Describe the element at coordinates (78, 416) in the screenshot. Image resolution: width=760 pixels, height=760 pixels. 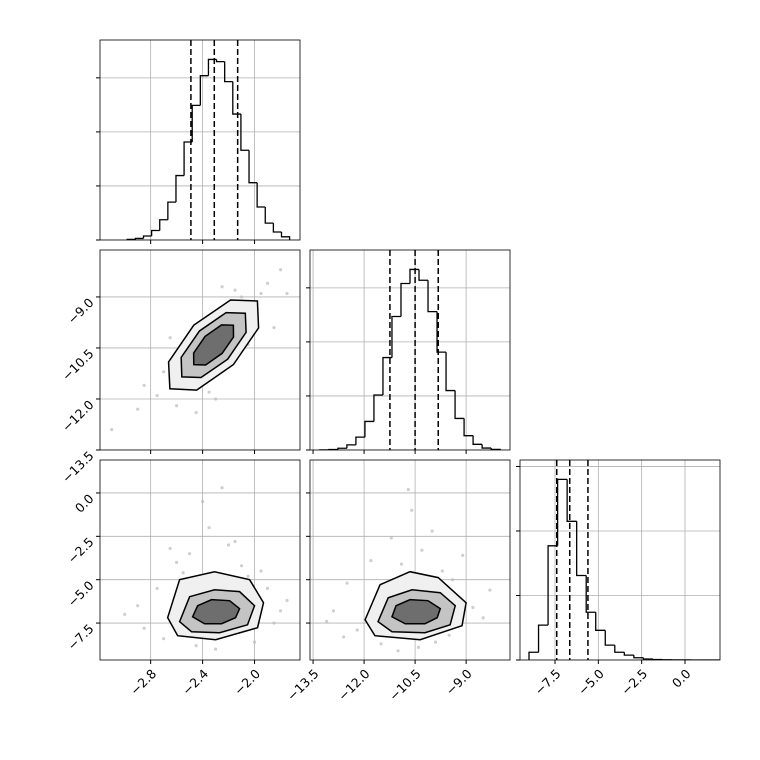
I see `y-tick-label: −12.0` at that location.